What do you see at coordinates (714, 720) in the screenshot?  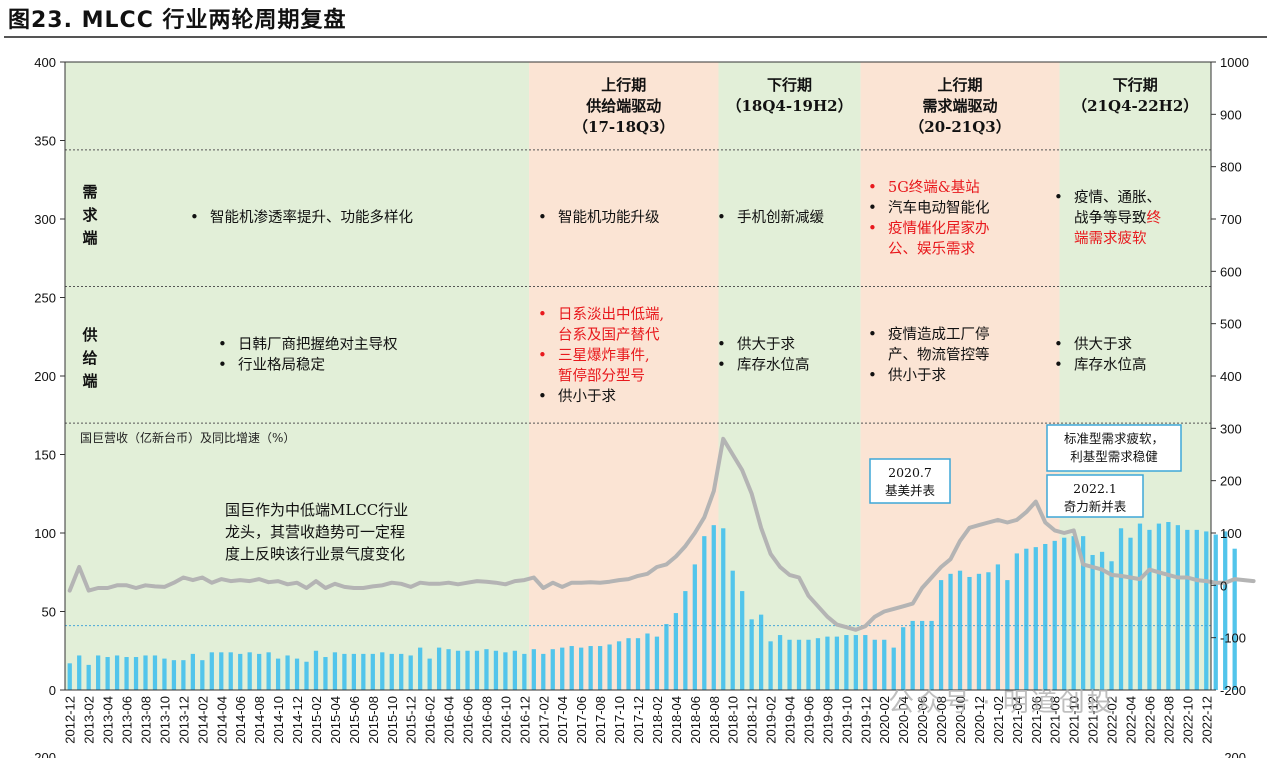 I see `x-tick-label: 2018-08` at bounding box center [714, 720].